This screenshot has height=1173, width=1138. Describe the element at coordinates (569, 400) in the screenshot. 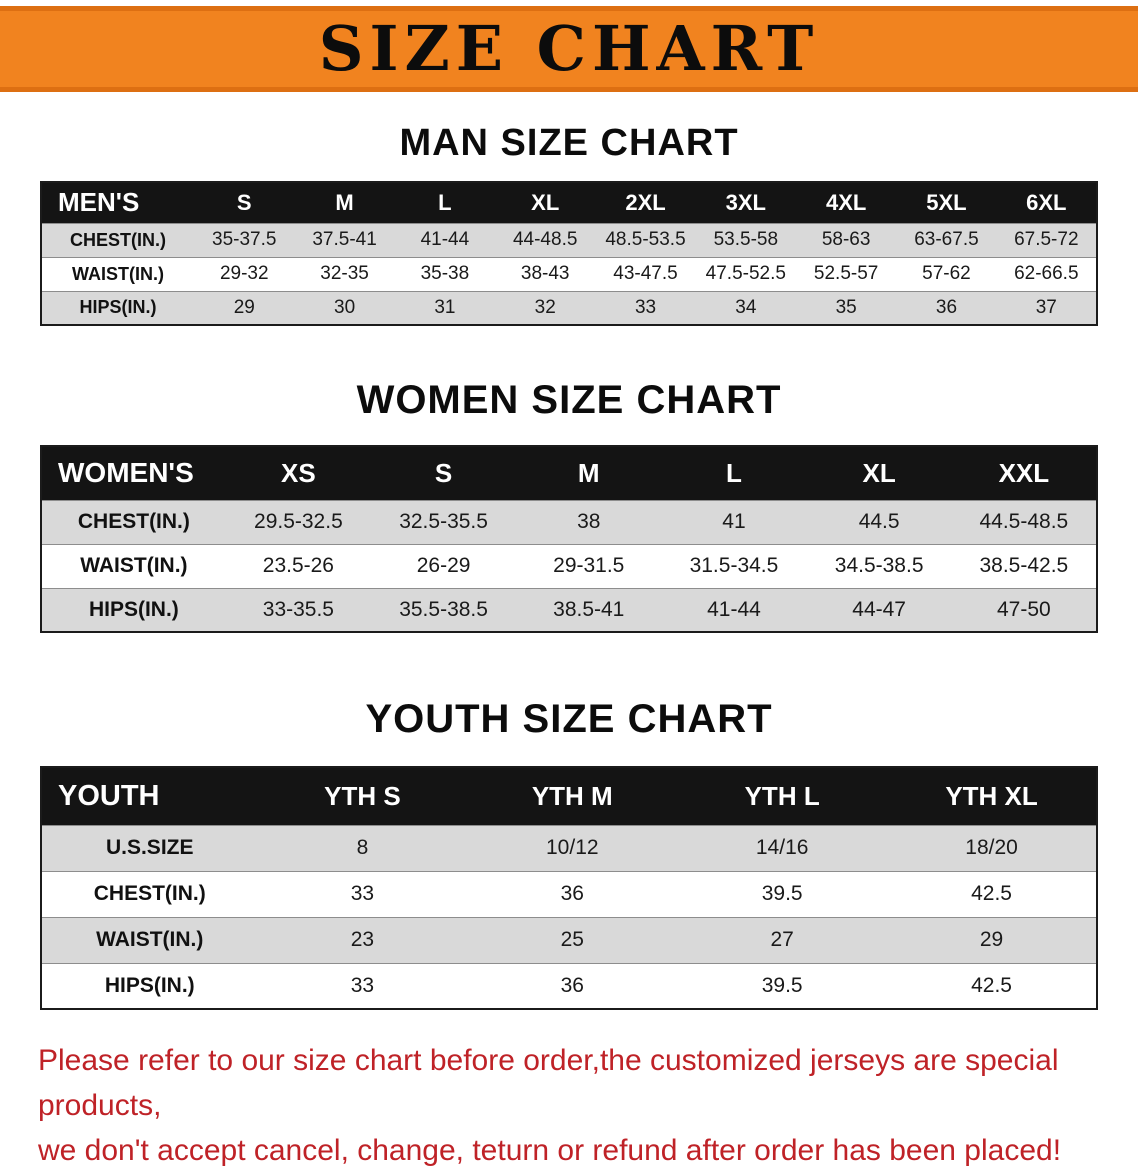

I see `women-size-chart-heading: WOMEN SIZE CHART` at that location.